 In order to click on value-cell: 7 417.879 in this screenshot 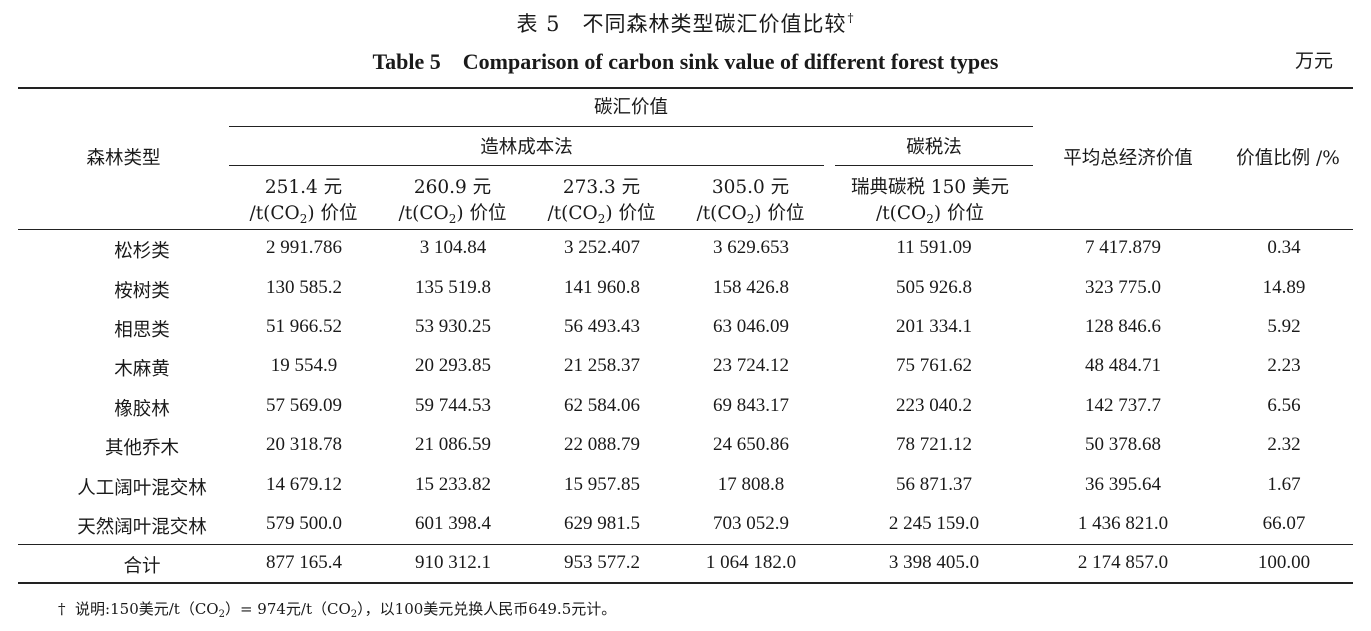, I will do `click(1123, 247)`.